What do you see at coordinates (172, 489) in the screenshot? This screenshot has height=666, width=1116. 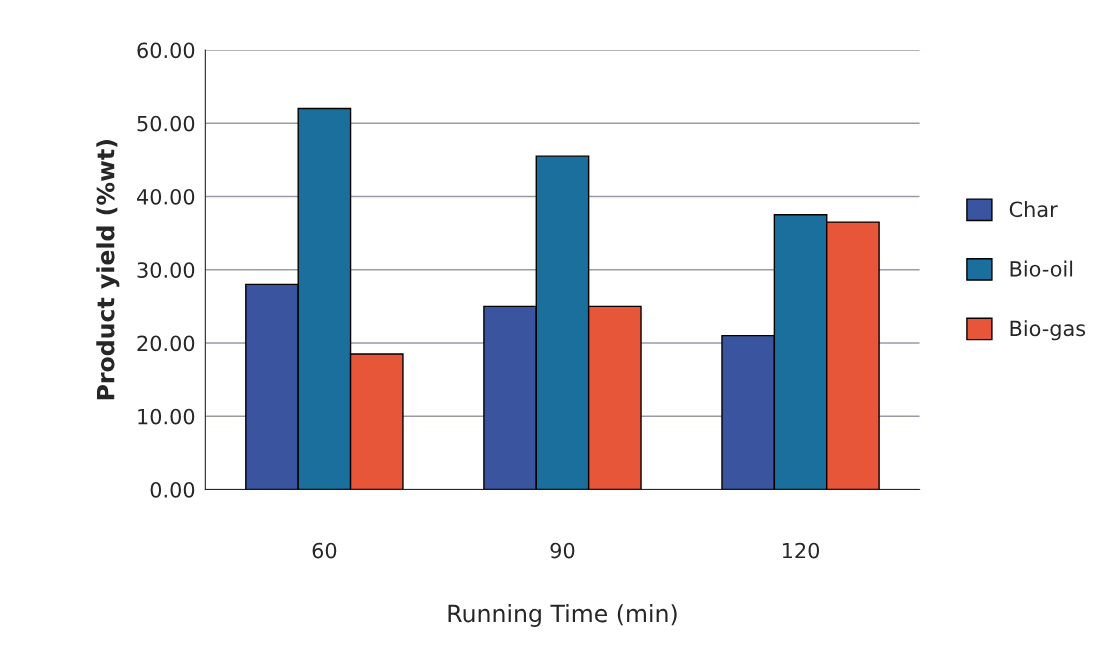 I see `y-tick-label: 0.00` at bounding box center [172, 489].